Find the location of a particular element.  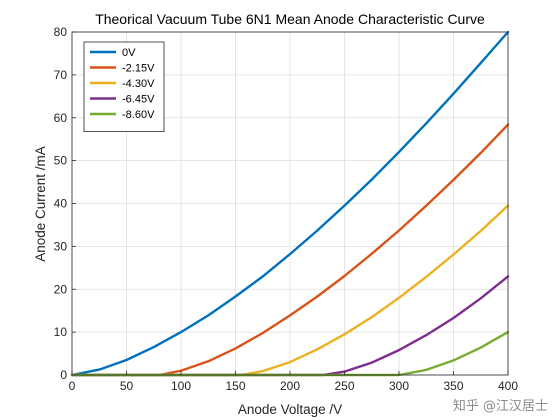

y-tick-label: 60 is located at coordinates (61, 118).